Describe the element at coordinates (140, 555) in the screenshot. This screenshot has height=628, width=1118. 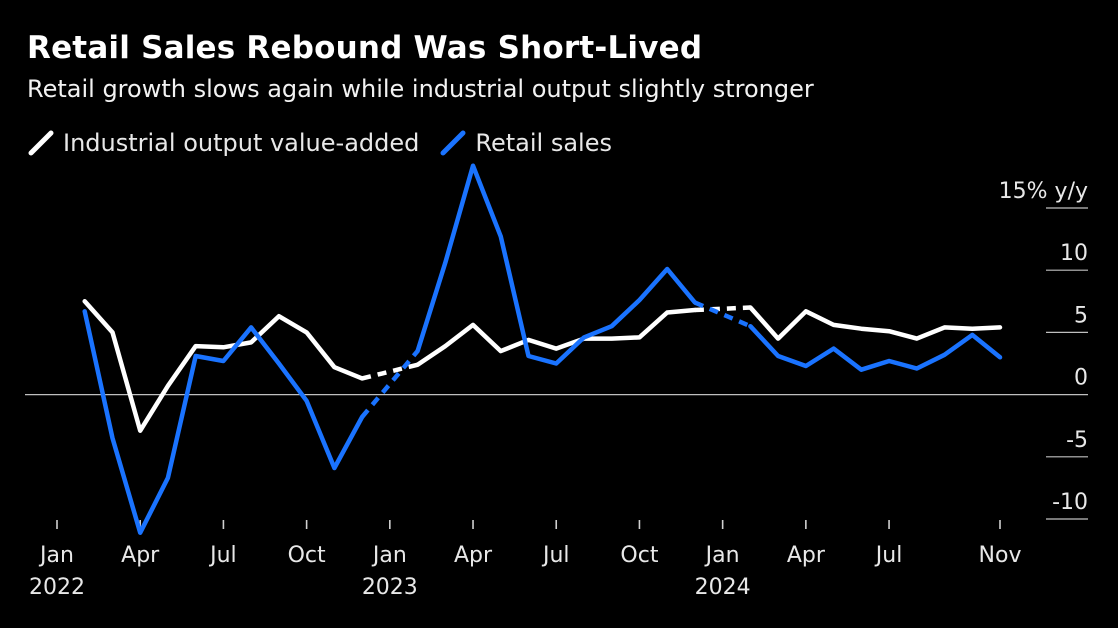
I see `x-tick-label-1: Apr` at that location.